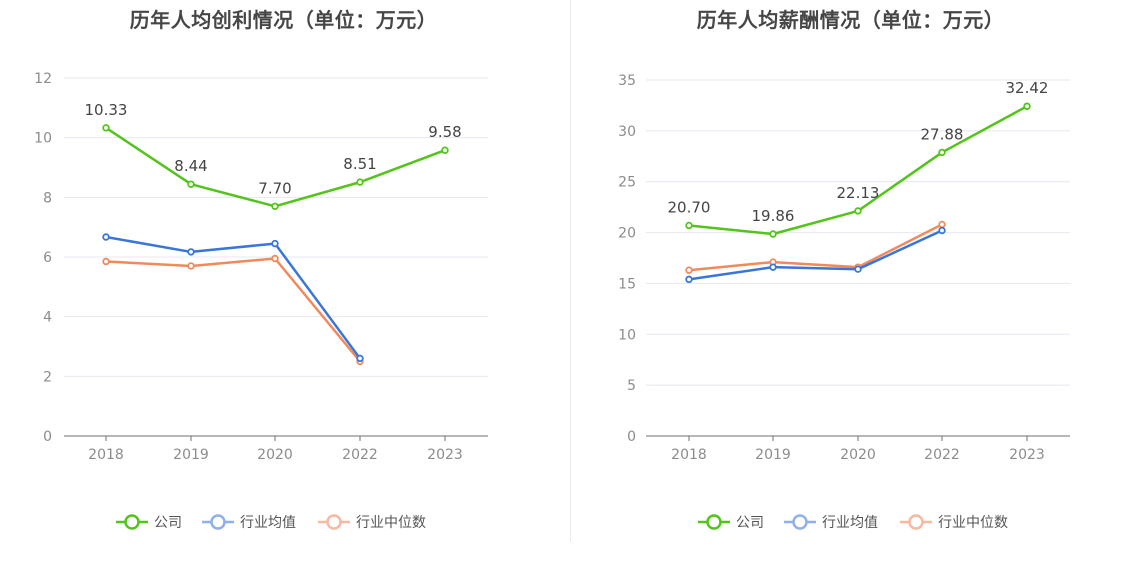 Image resolution: width=1134 pixels, height=582 pixels. Describe the element at coordinates (627, 183) in the screenshot. I see `y-tick-label: 25` at that location.